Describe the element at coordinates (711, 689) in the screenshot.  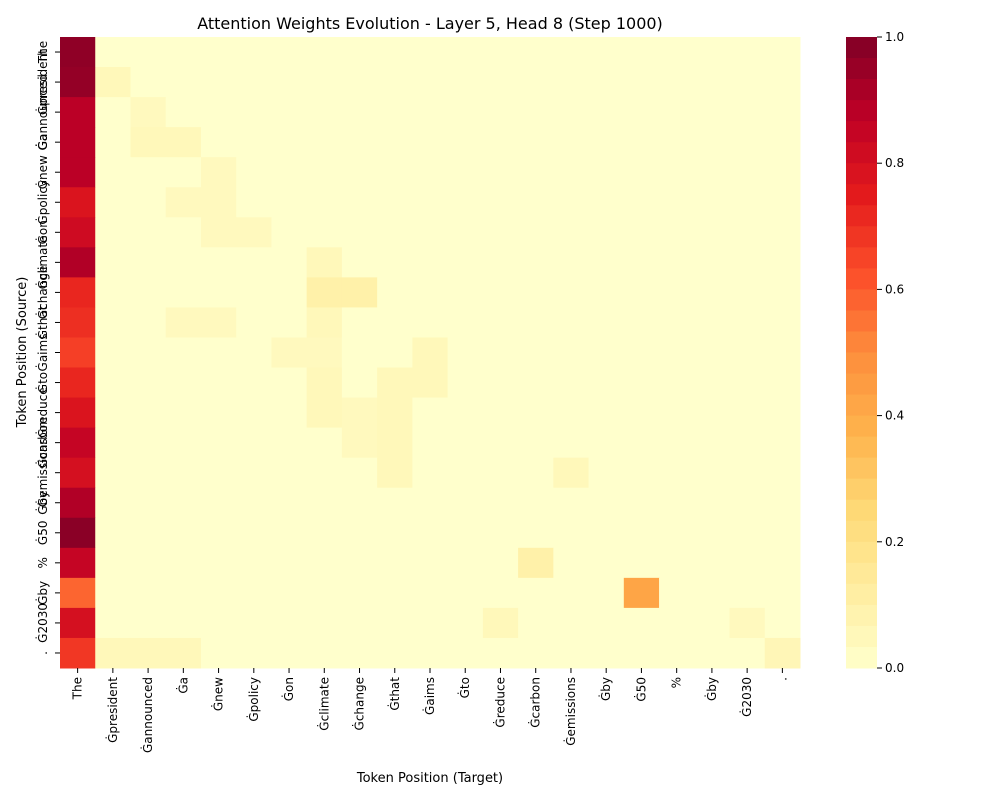
I see `x-tick-label: Ġby` at that location.